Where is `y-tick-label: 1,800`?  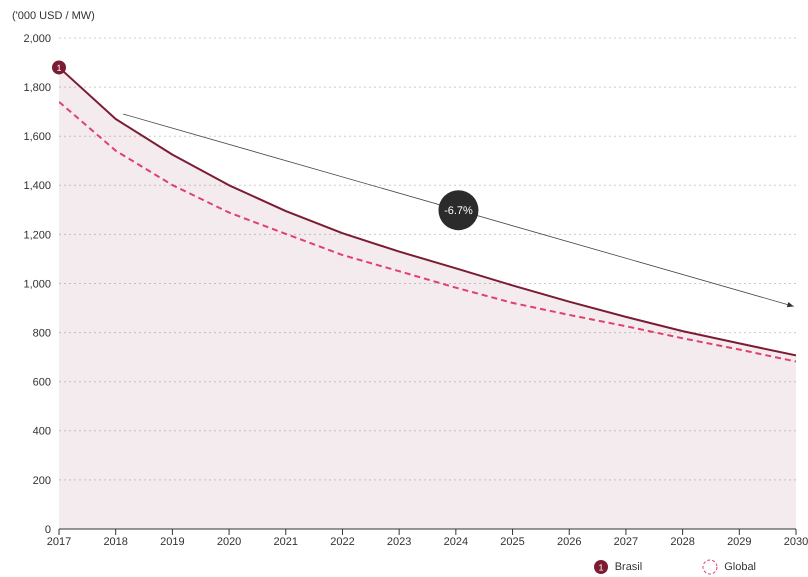 y-tick-label: 1,800 is located at coordinates (37, 88).